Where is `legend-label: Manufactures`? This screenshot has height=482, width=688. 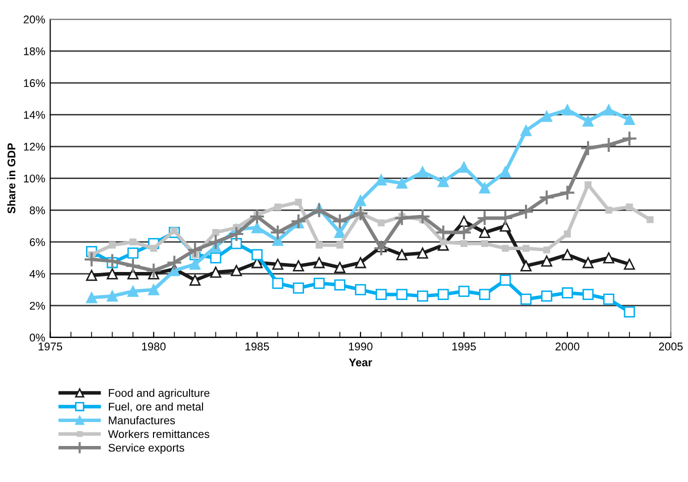 legend-label: Manufactures is located at coordinates (141, 420).